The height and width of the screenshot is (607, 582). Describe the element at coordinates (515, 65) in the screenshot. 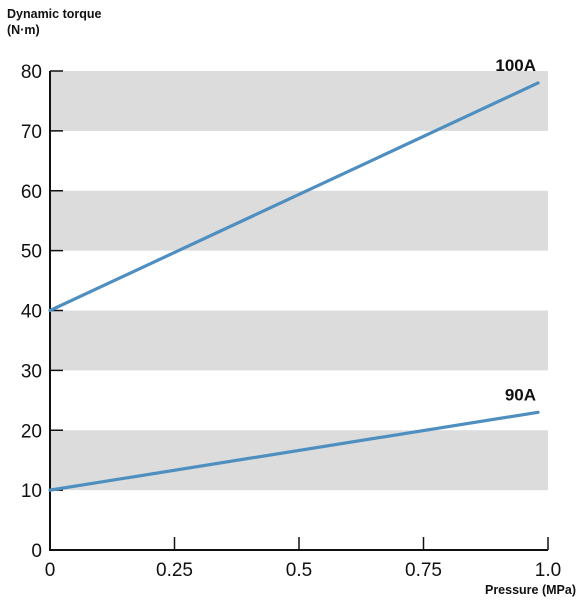

I see `series-label-100A: 100A` at that location.